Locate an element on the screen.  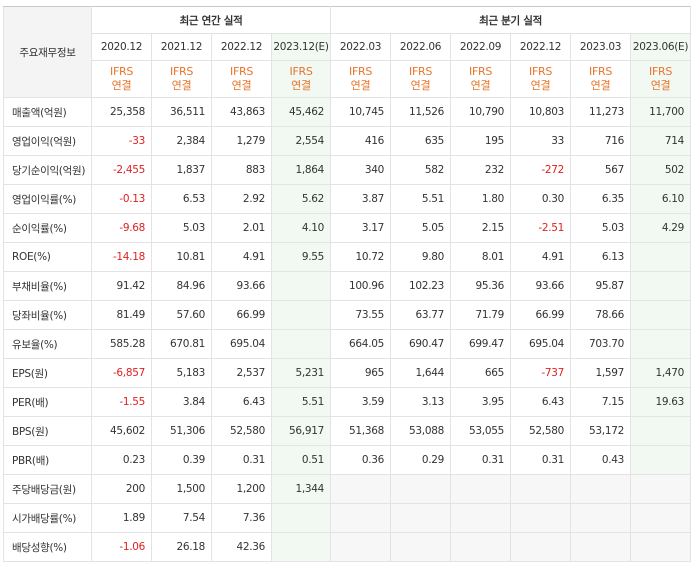
value-cell: 56,917 is located at coordinates (301, 431).